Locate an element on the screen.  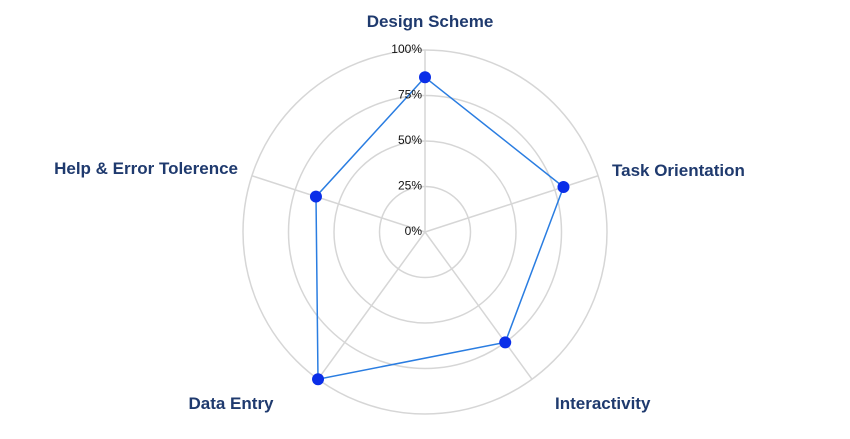
axis-label: Task Orientation is located at coordinates (678, 170).